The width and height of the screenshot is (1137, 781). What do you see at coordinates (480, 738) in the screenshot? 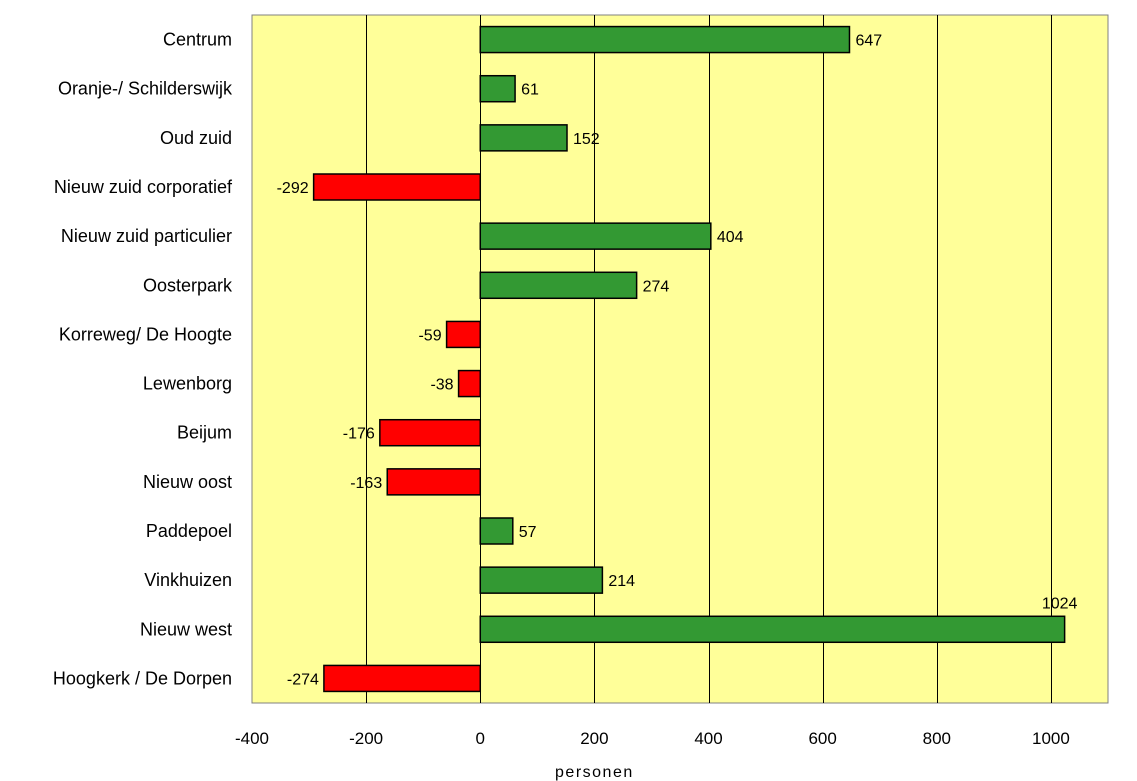
I see `x-tick-label: 0` at bounding box center [480, 738].